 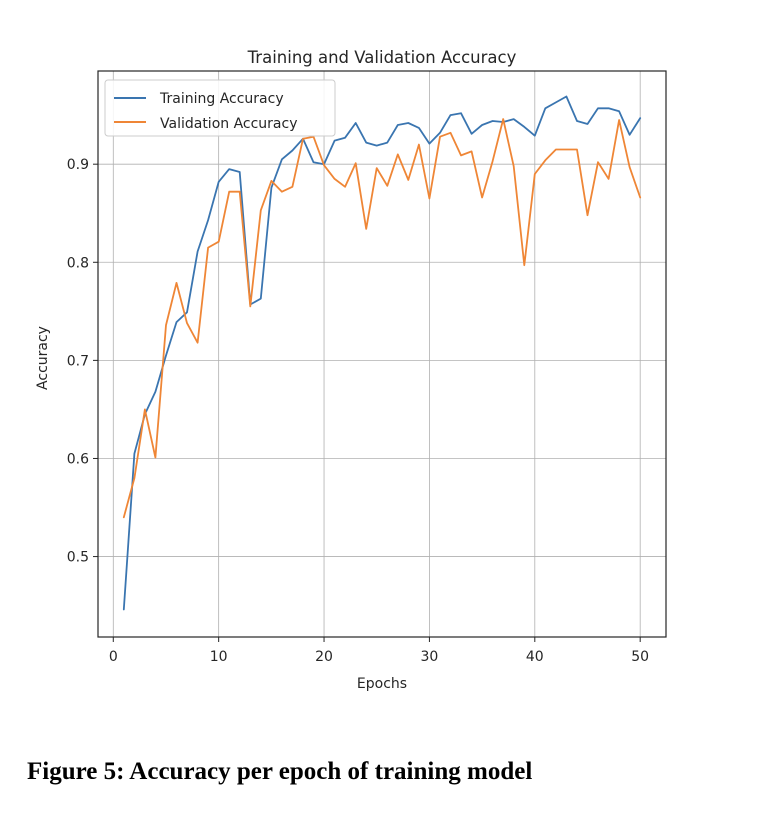 I want to click on x-tick-label: 40, so click(x=535, y=657).